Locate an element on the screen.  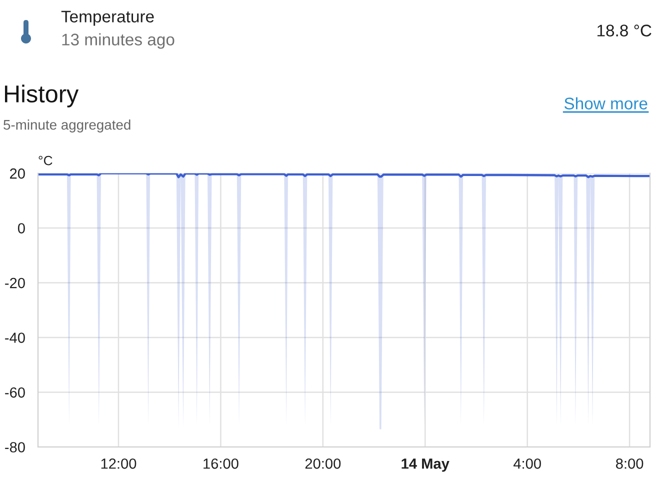
x-tick-label: 8:00 is located at coordinates (630, 463).